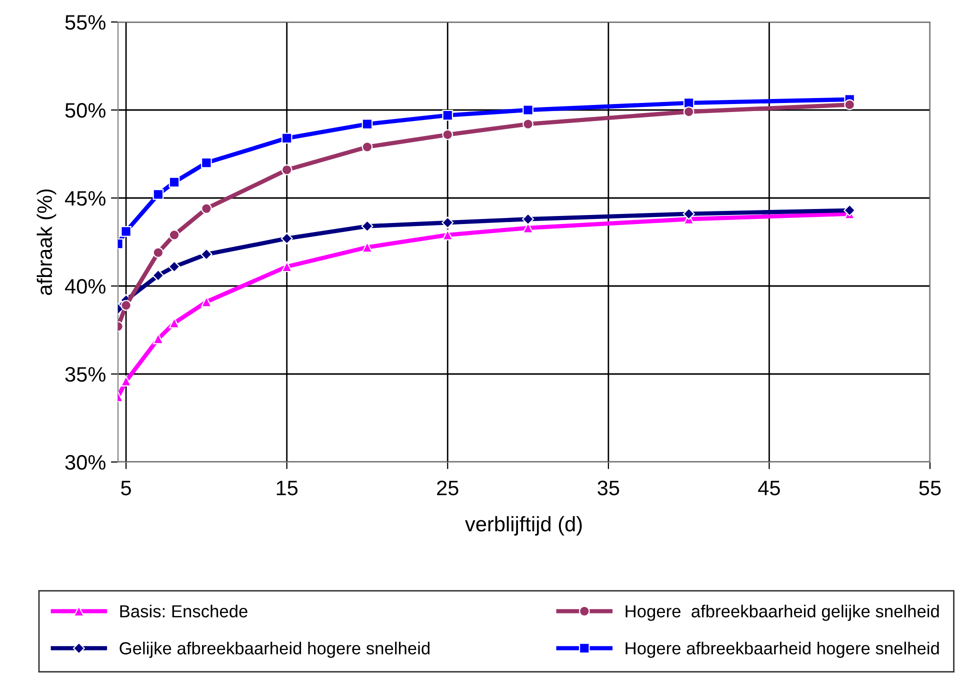 The width and height of the screenshot is (974, 677). I want to click on legend-label: Hogere afbreekbaarheid gelijke snelheid, so click(782, 612).